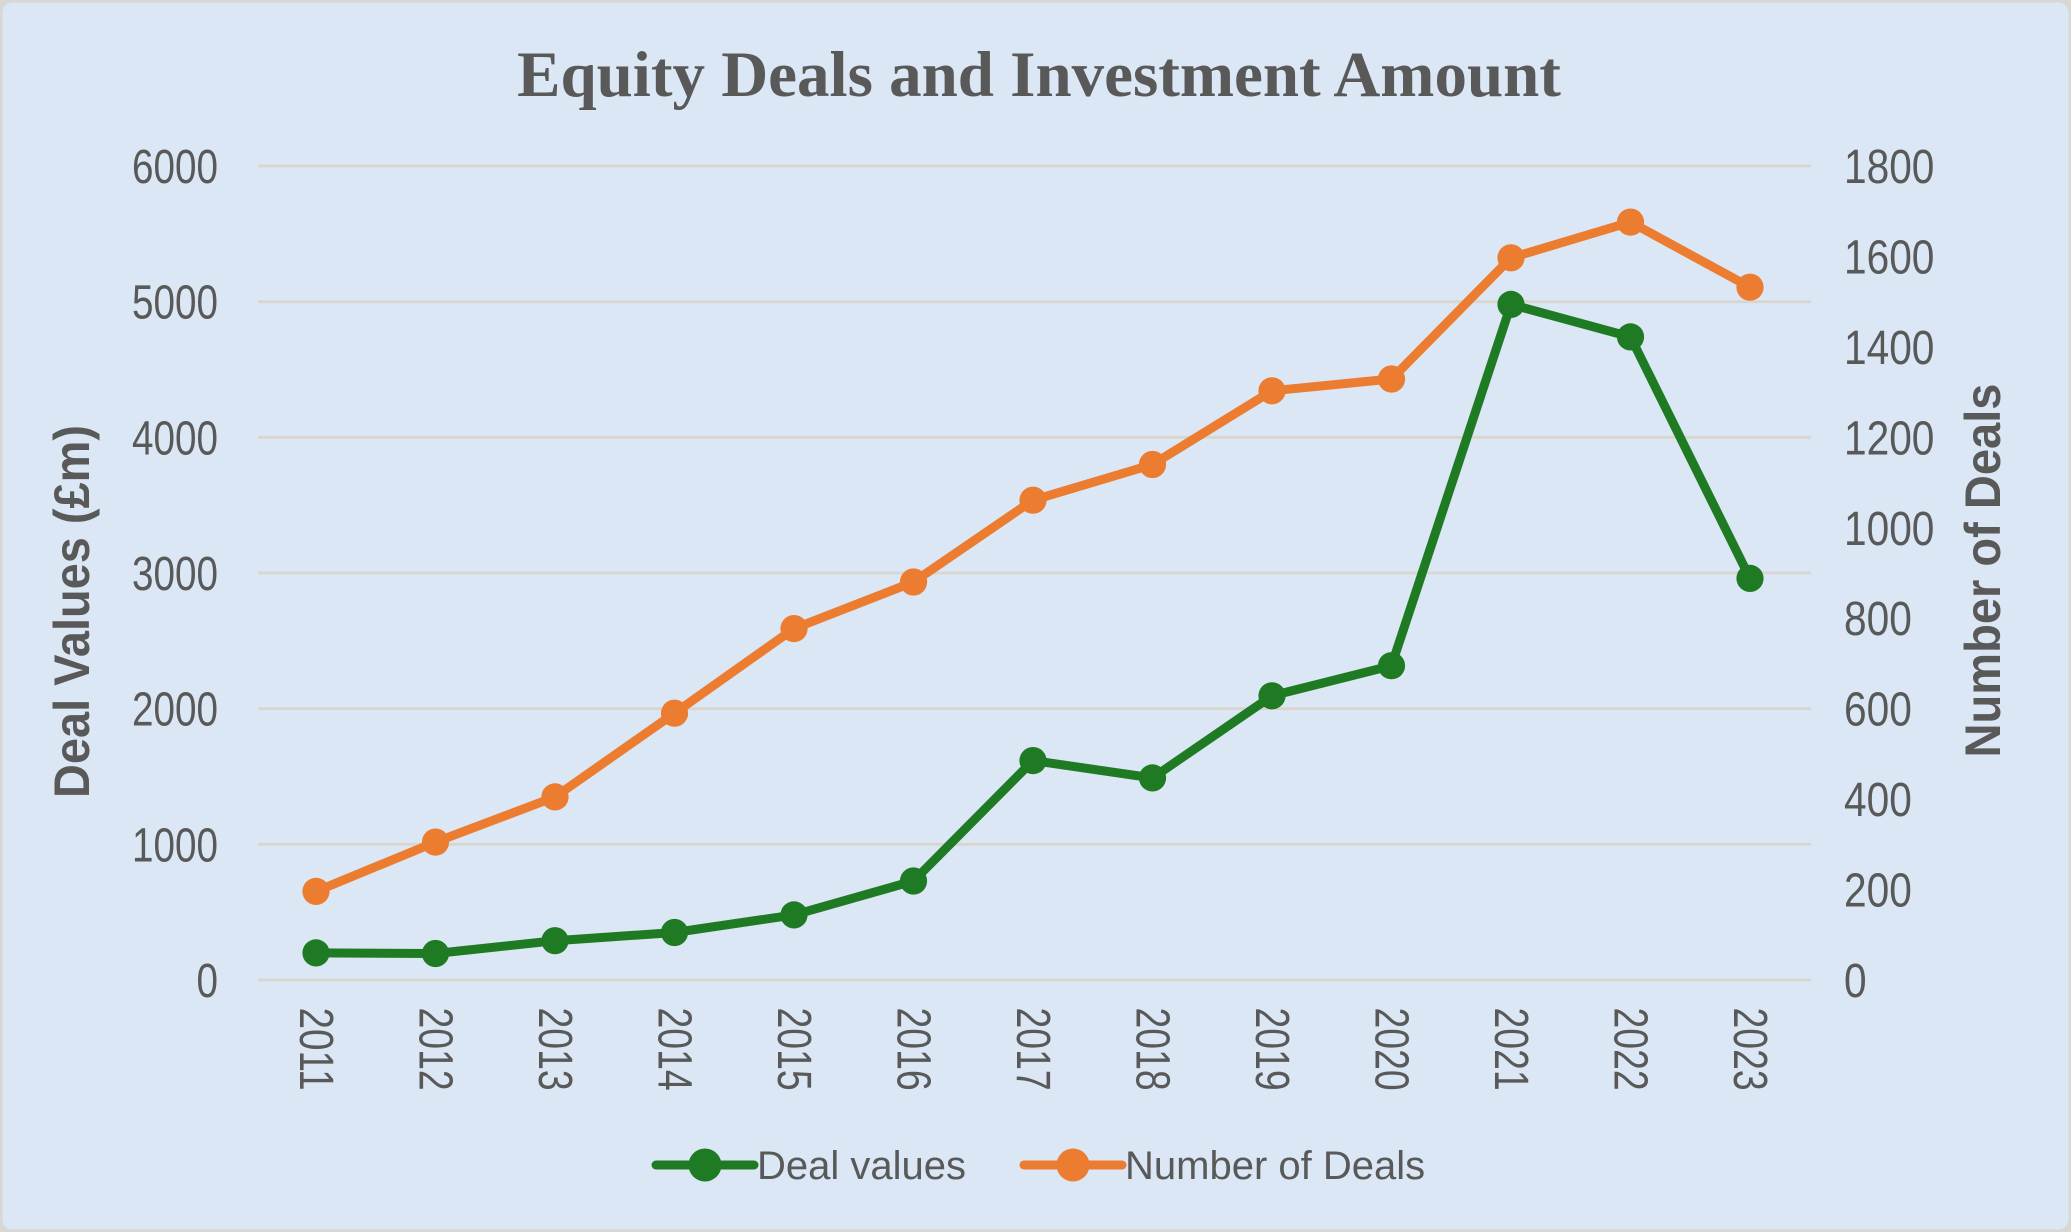  What do you see at coordinates (913, 1049) in the screenshot?
I see `svg-text: 2016` at bounding box center [913, 1049].